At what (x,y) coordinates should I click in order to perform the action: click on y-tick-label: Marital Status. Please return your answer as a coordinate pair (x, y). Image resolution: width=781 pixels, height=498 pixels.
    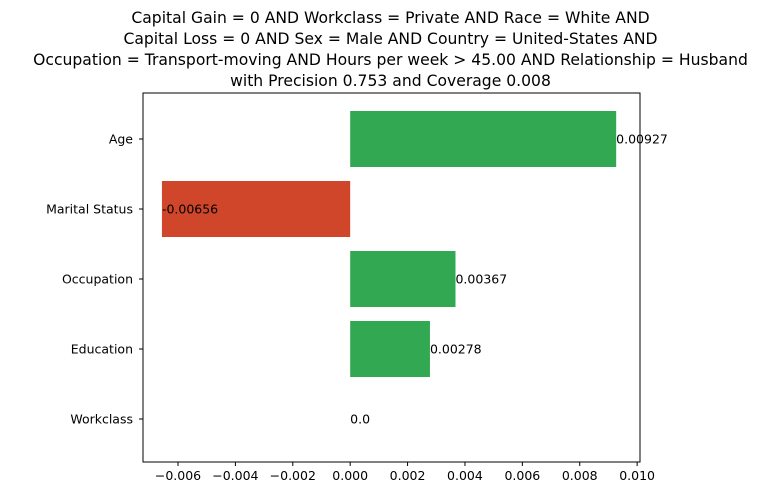
    Looking at the image, I should click on (89, 209).